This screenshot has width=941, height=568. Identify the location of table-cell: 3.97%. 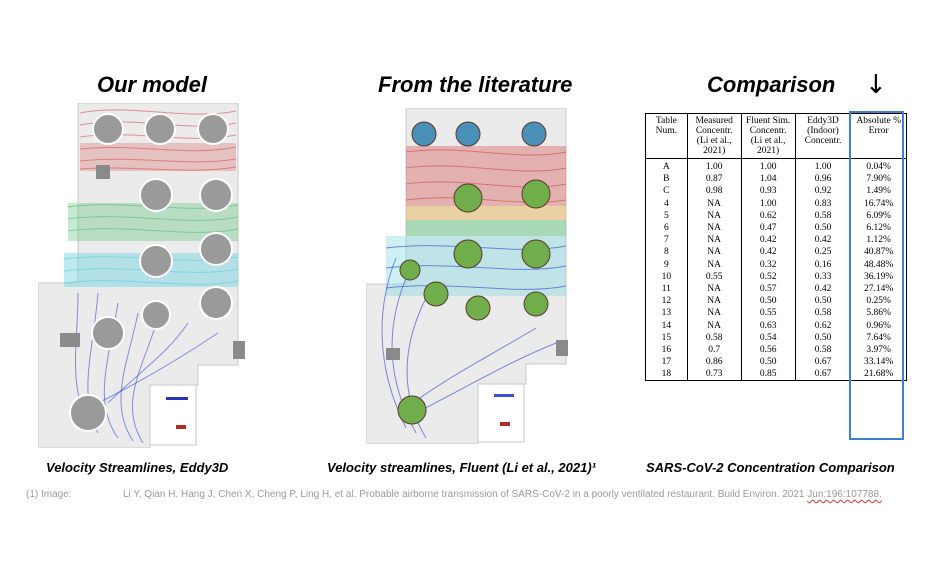
(878, 349).